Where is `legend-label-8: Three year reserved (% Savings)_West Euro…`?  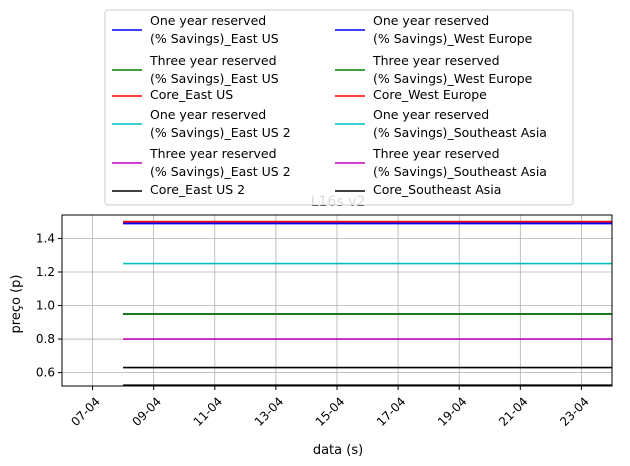
legend-label-8: Three year reserved (% Savings)_West Euro… is located at coordinates (452, 69).